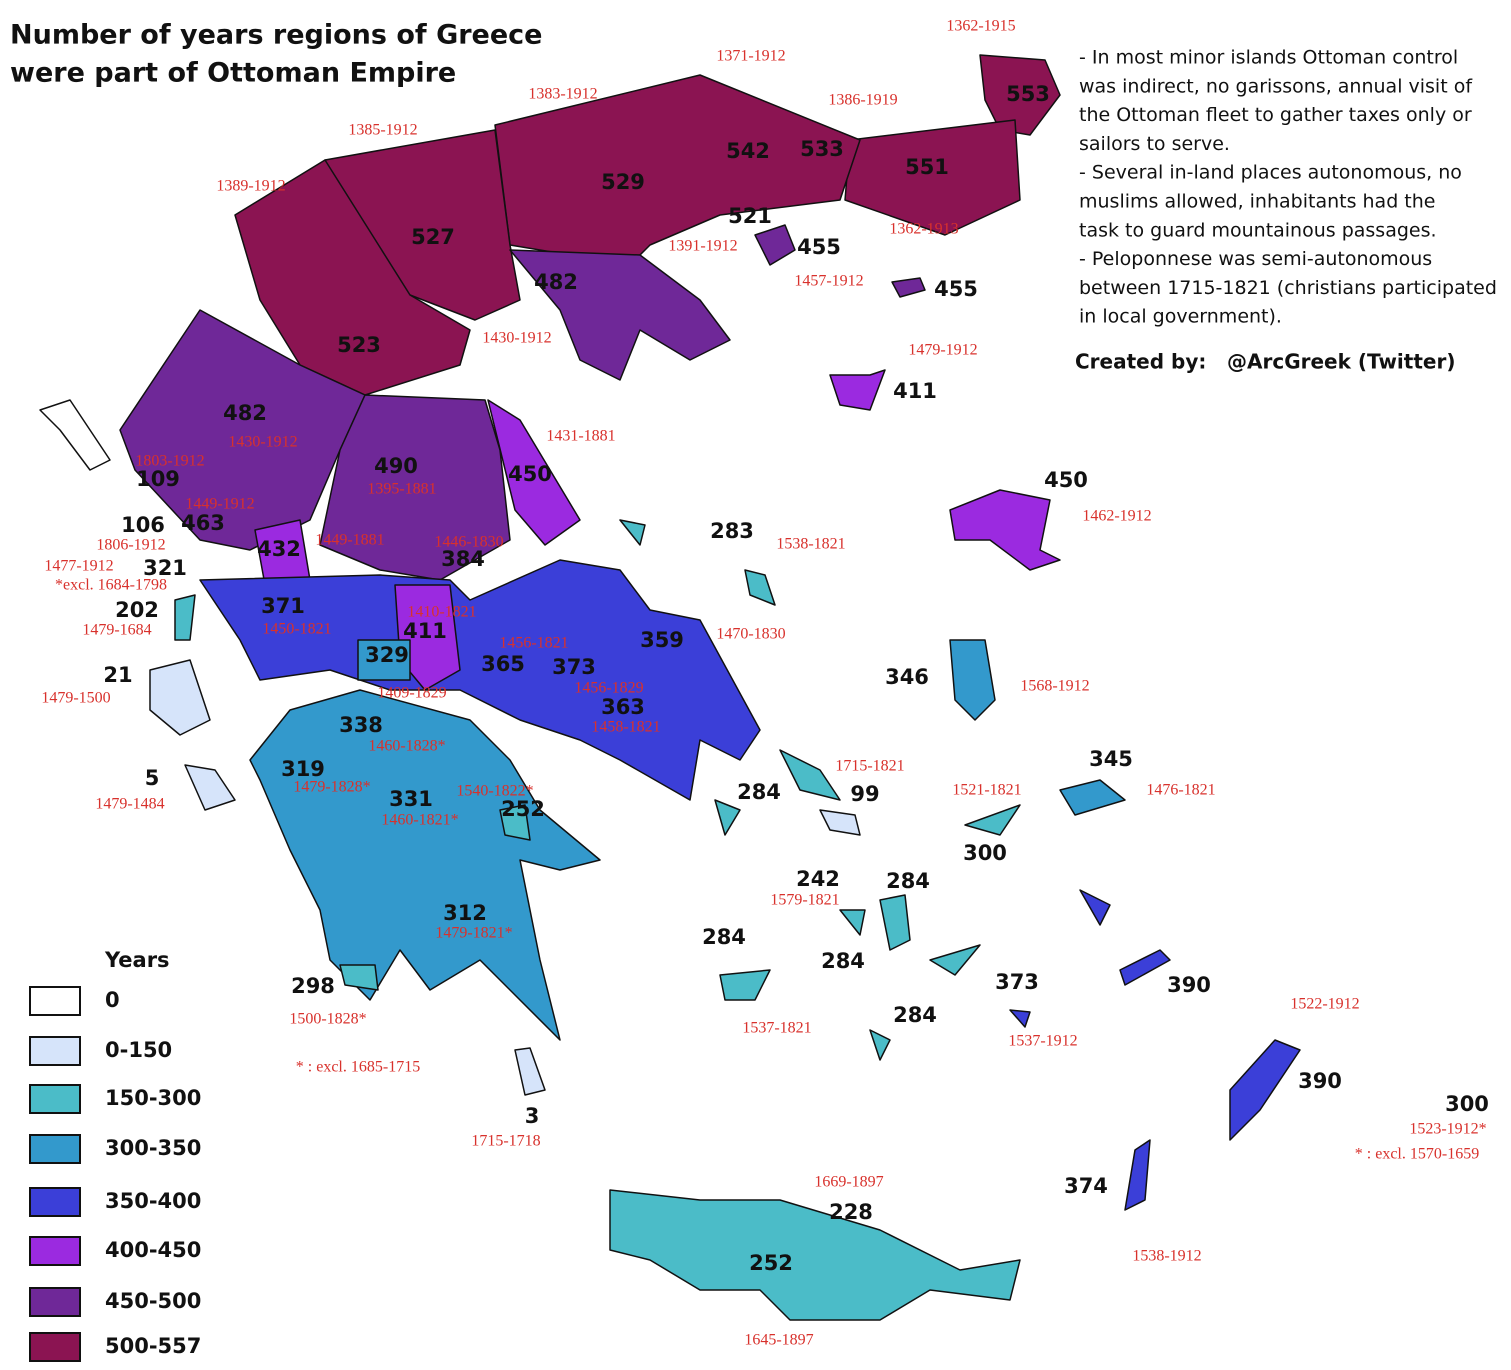  What do you see at coordinates (169, 461) in the screenshot?
I see `period: 1803-1912` at bounding box center [169, 461].